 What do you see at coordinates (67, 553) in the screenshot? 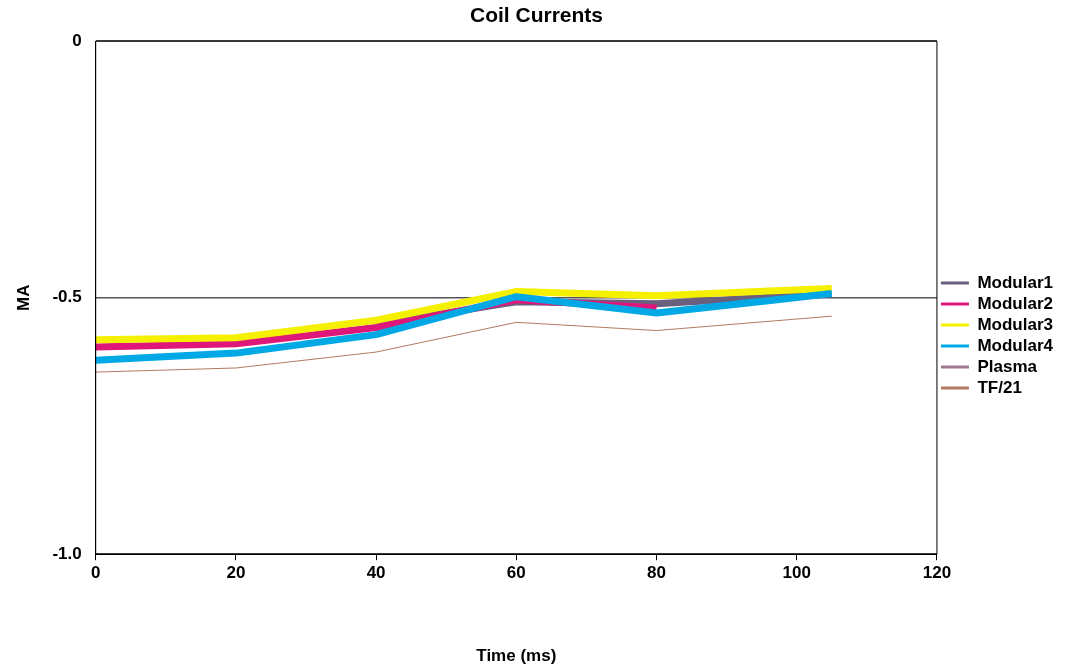
I see `y-tick-label: -1.0` at bounding box center [67, 553].